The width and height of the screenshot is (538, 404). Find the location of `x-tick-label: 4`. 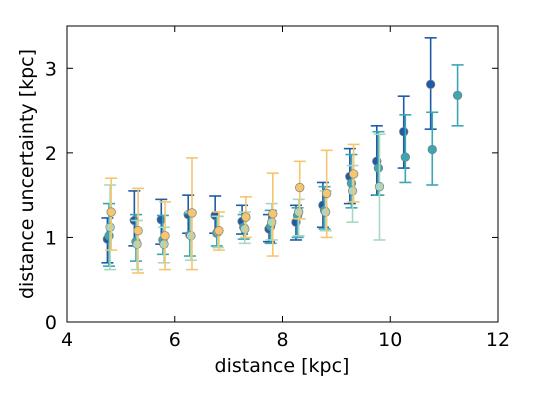

x-tick-label: 4 is located at coordinates (67, 340).